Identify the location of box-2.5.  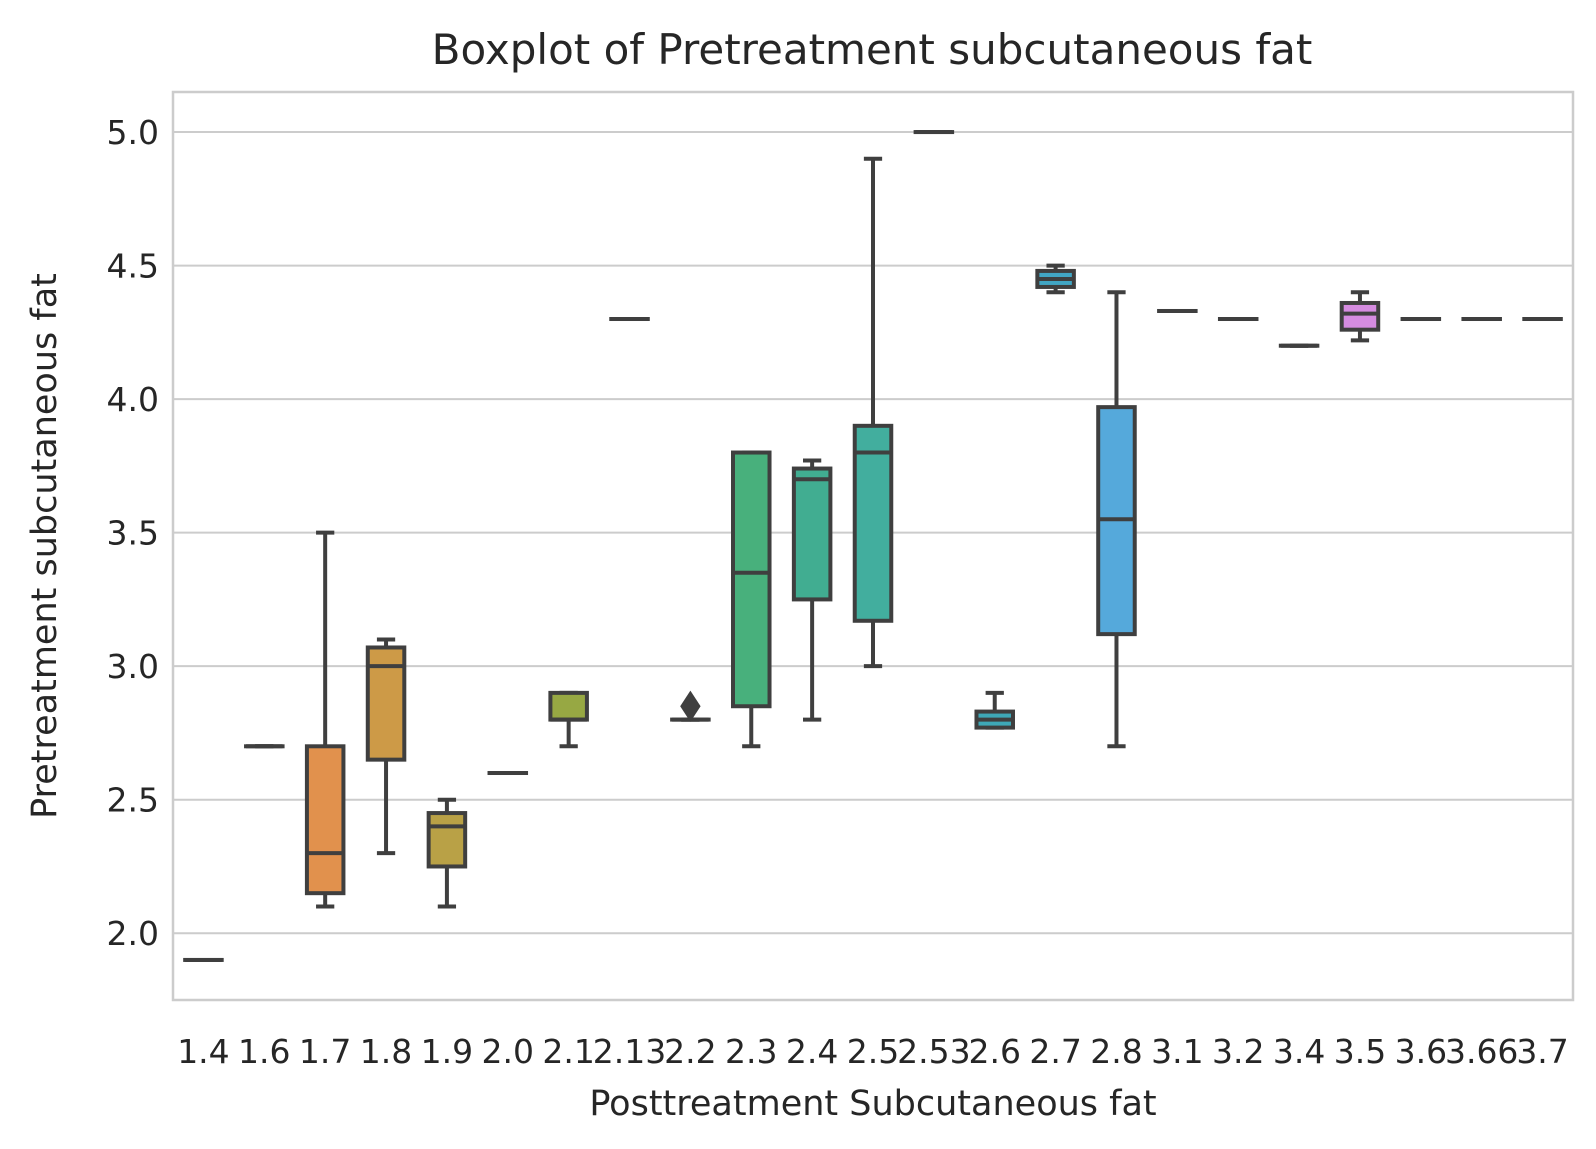
(873, 412).